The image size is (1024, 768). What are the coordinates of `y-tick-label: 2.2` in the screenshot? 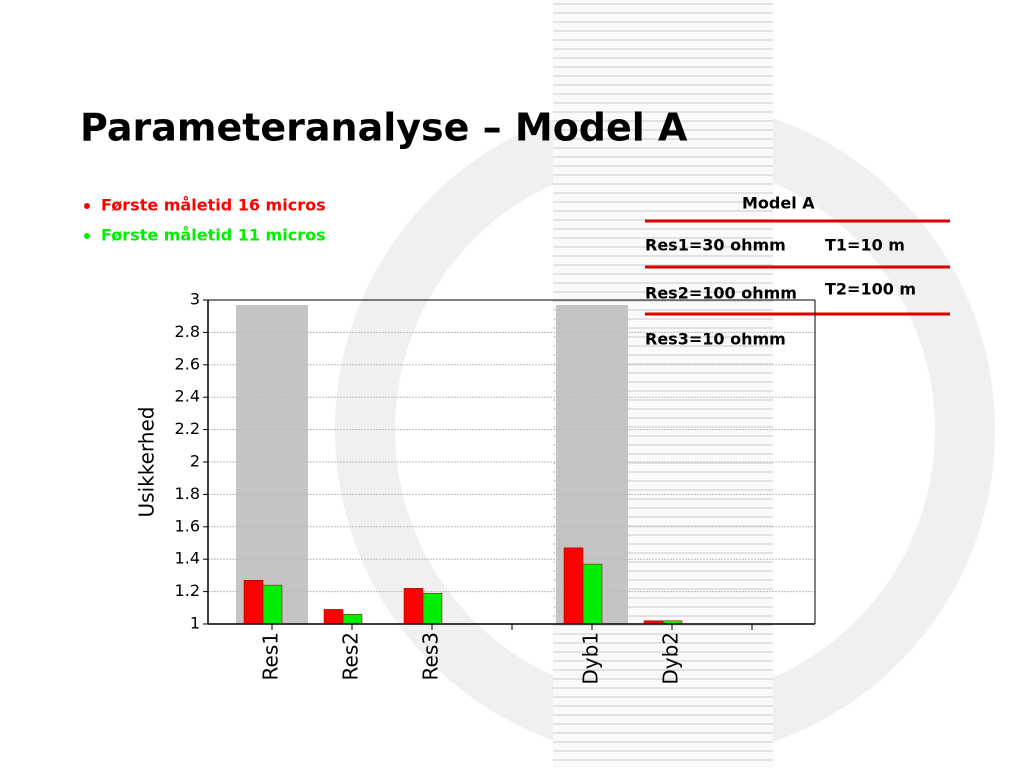 It's located at (187, 428).